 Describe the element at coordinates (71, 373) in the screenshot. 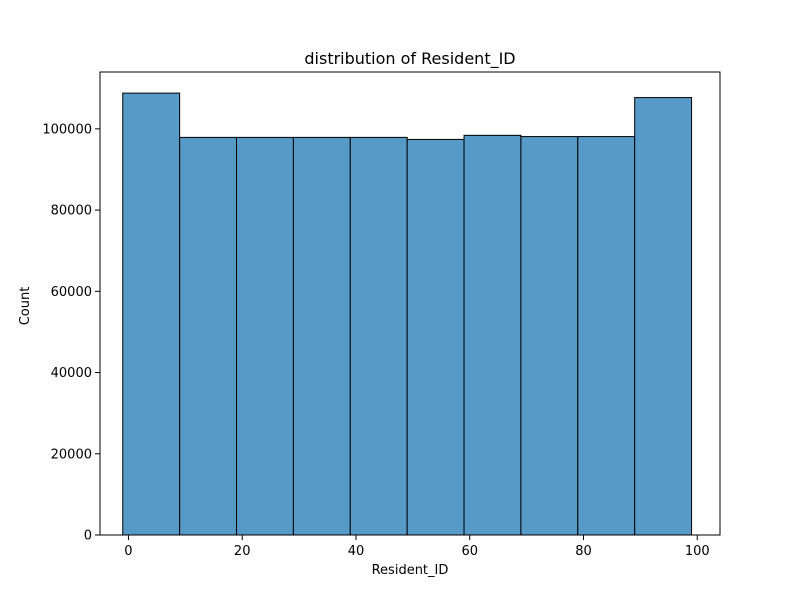

I see `y-tick-label: 40000` at that location.